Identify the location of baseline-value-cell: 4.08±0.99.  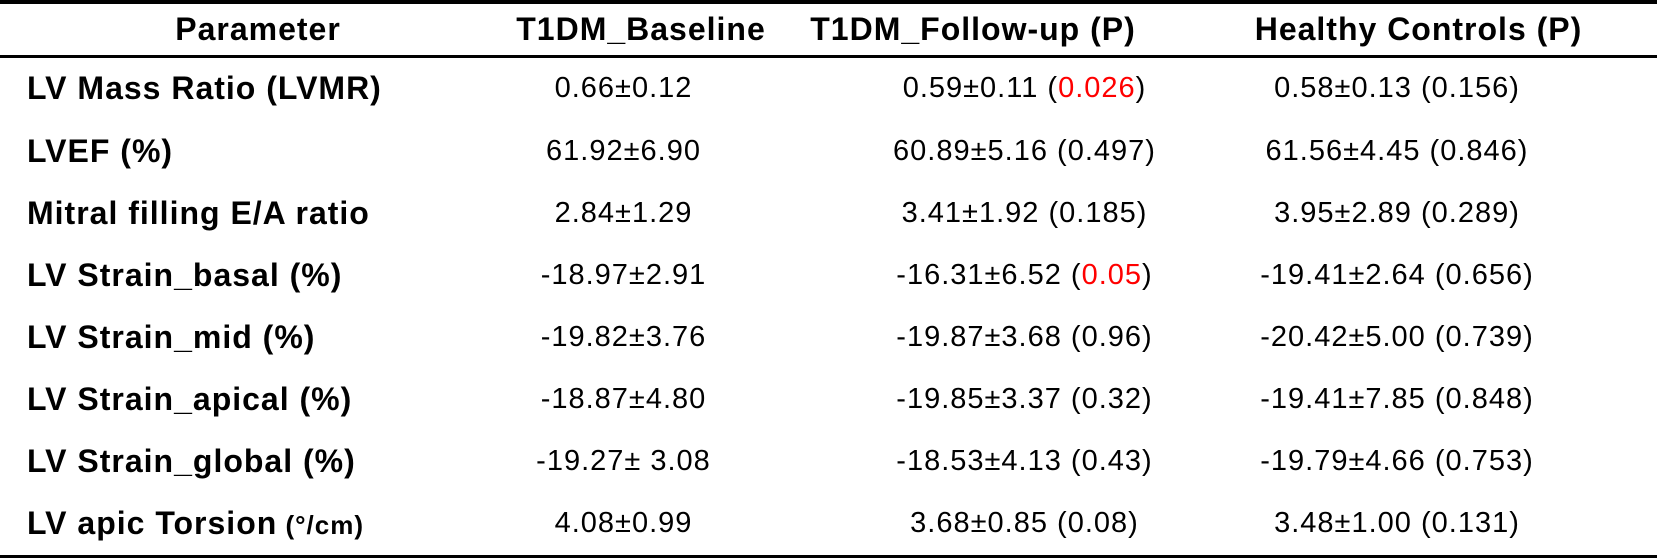
(641, 524).